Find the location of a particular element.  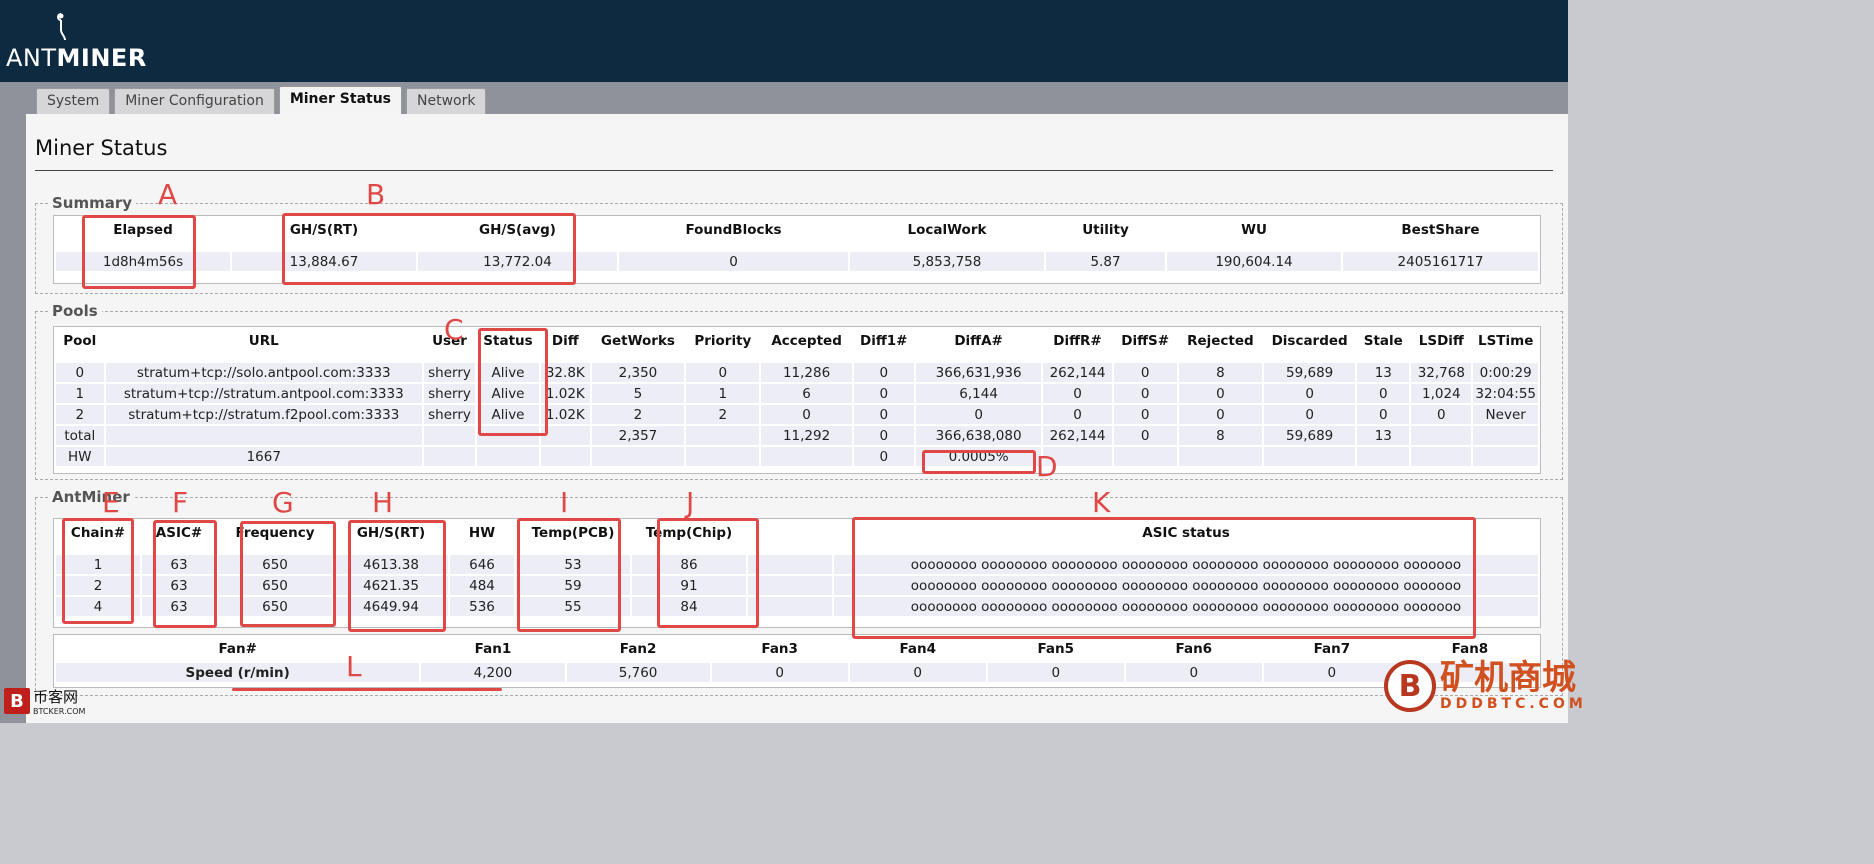

annotation-underline-l is located at coordinates (367, 689).